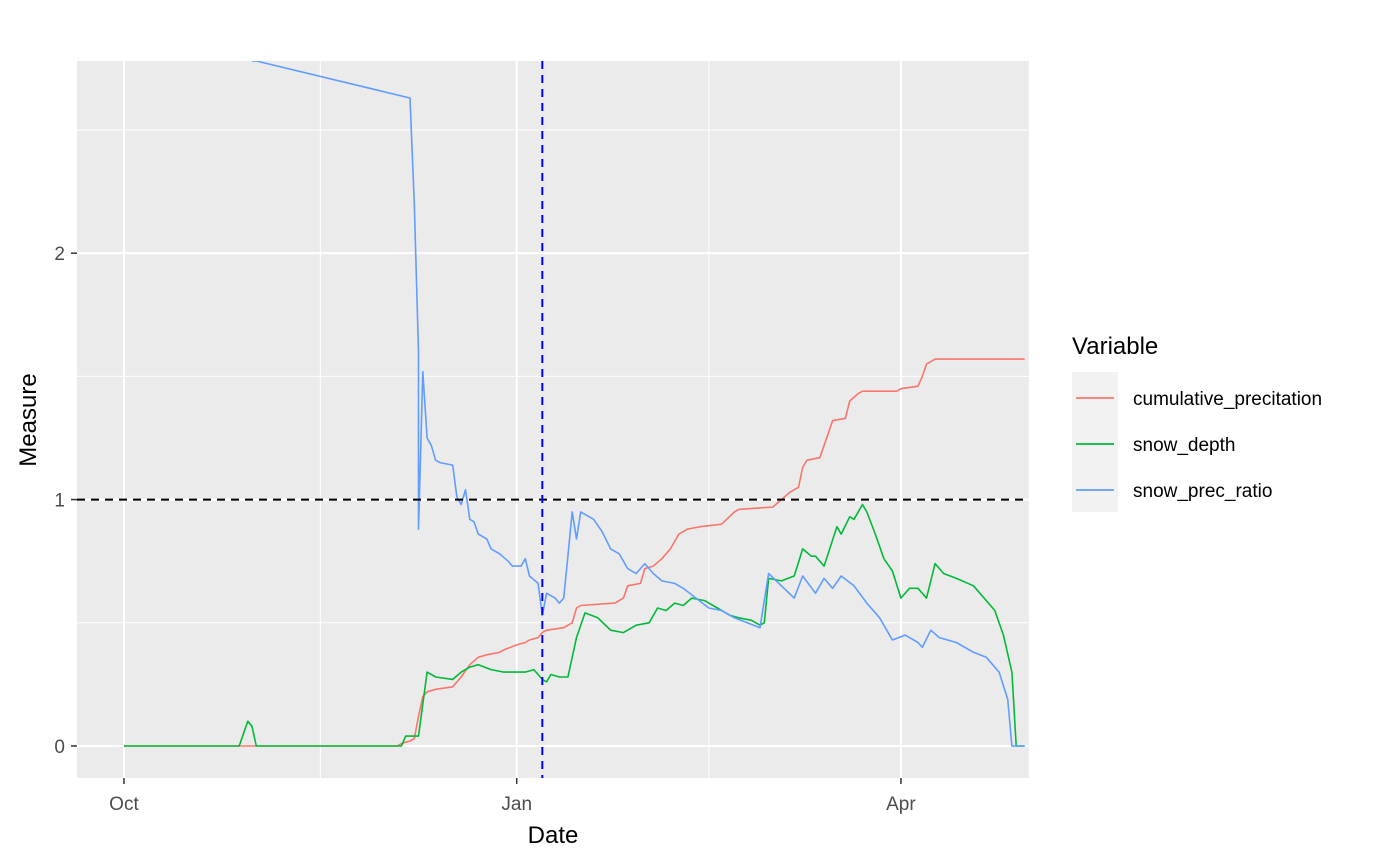 This screenshot has height=866, width=1400. Describe the element at coordinates (1095, 442) in the screenshot. I see `legend-key-box` at that location.